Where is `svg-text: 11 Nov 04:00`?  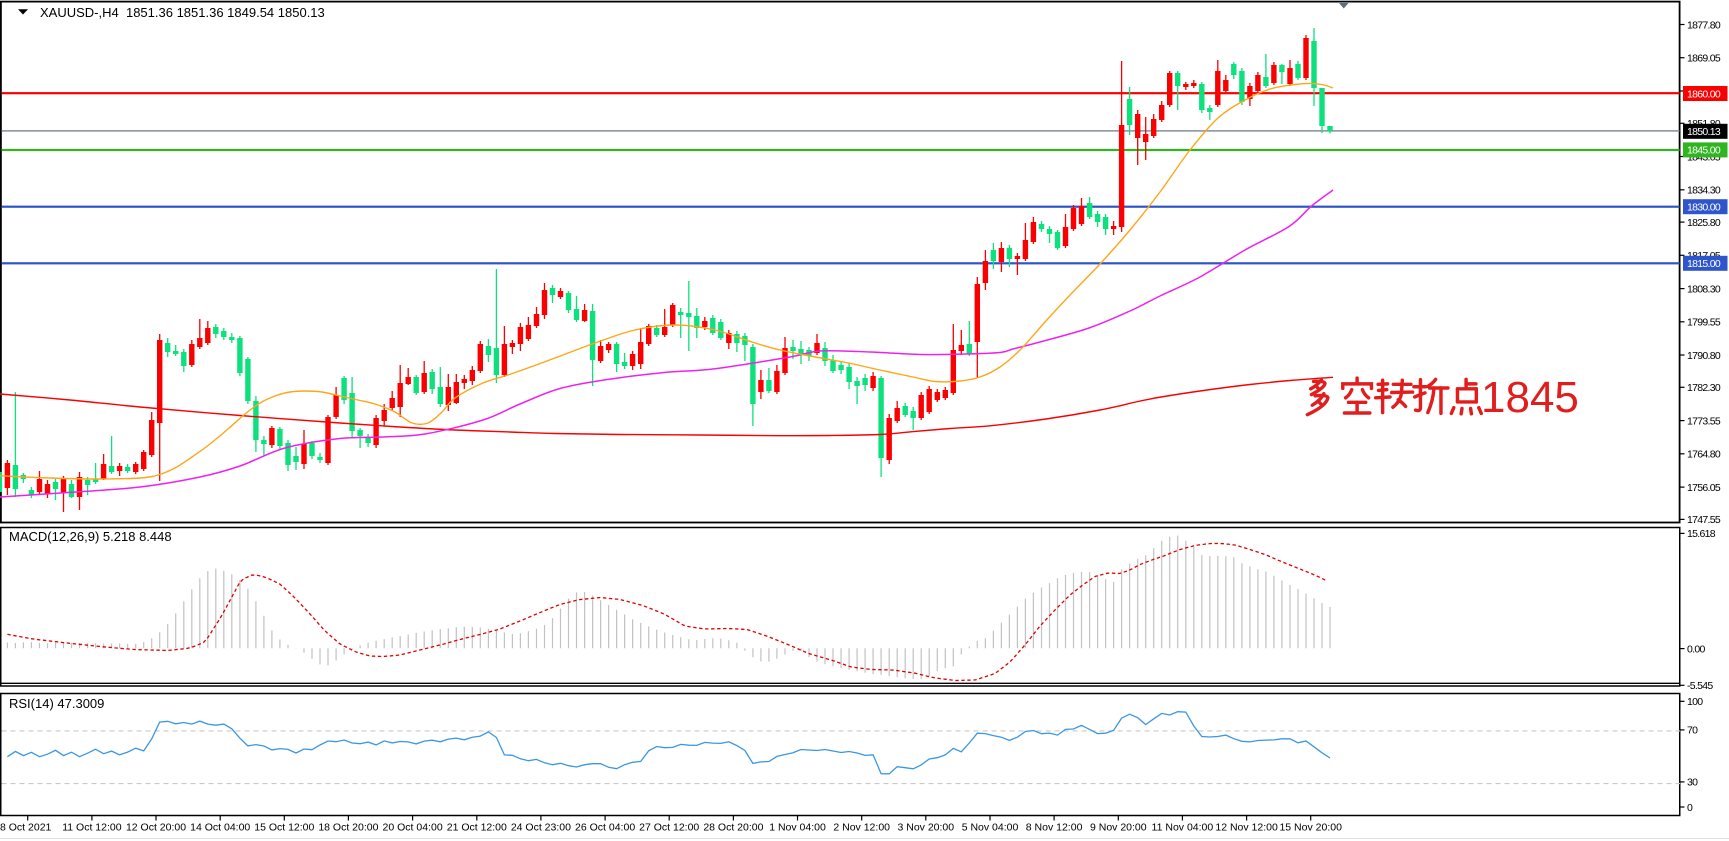
svg-text: 11 Nov 04:00 is located at coordinates (1183, 828).